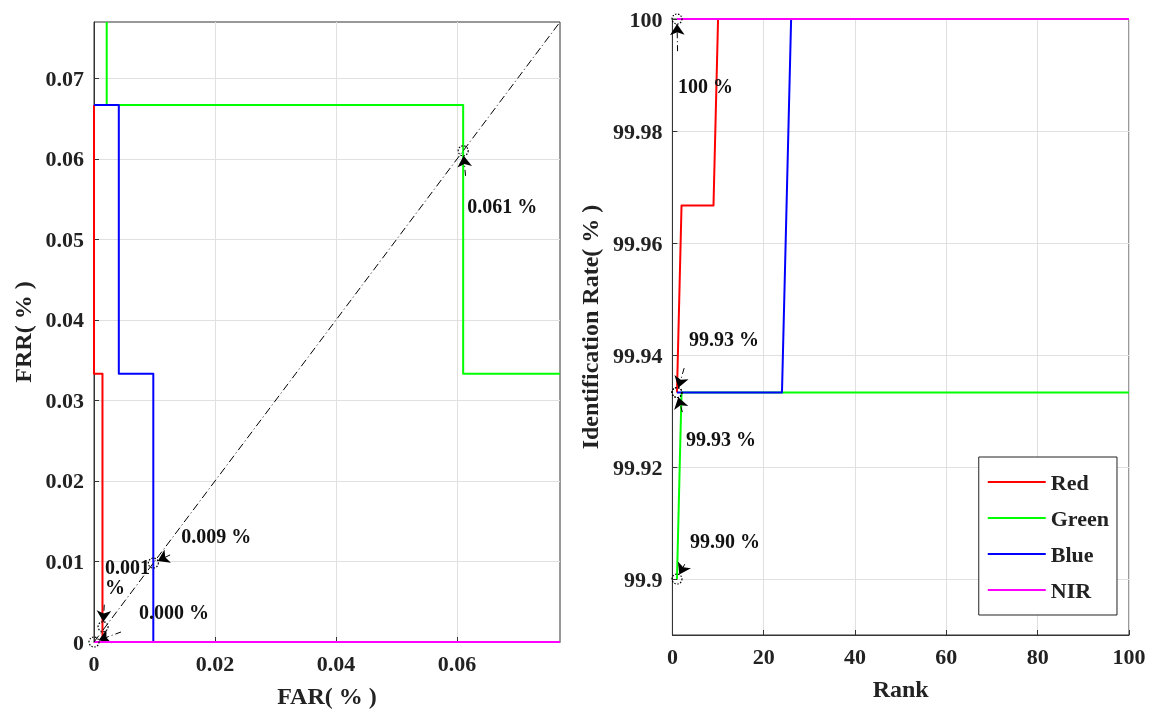 Image resolution: width=1160 pixels, height=724 pixels. I want to click on x-tick-label: 80, so click(1037, 656).